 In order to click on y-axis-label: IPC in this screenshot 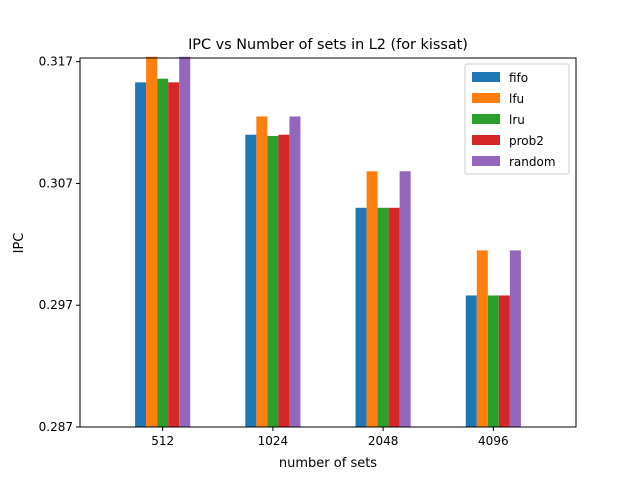, I will do `click(19, 243)`.